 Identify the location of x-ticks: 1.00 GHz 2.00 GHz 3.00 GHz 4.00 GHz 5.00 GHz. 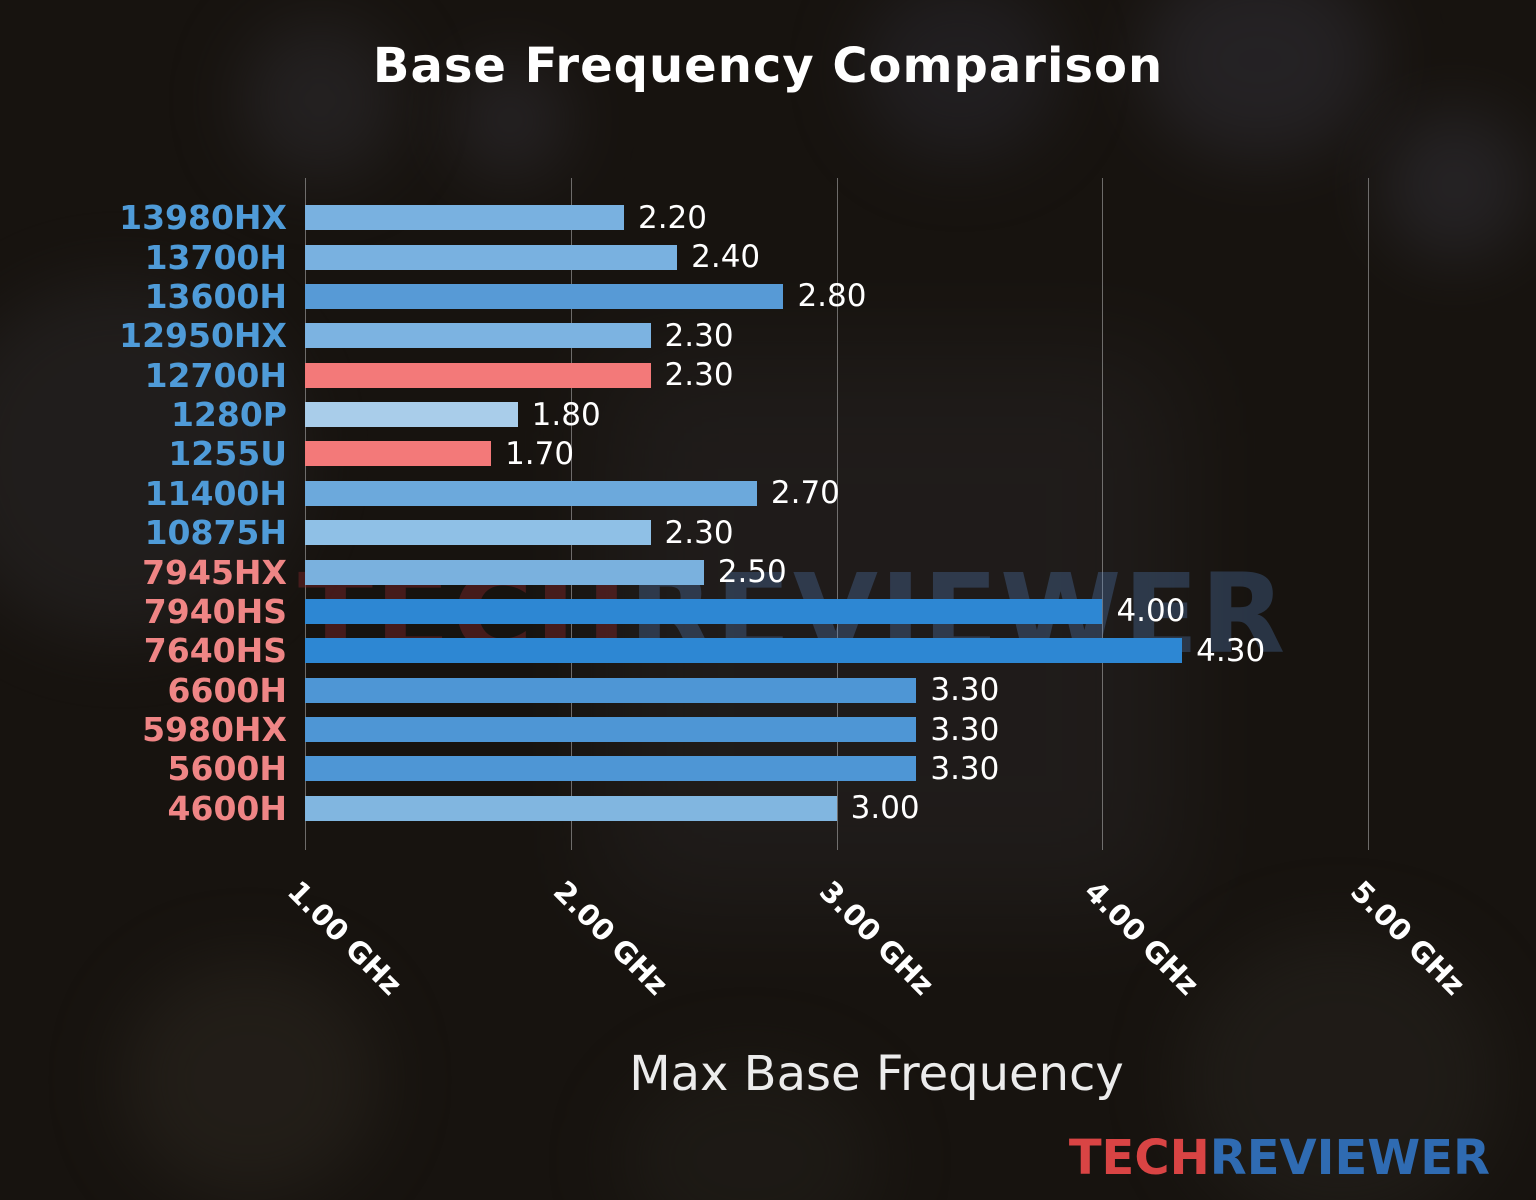
(876, 955).